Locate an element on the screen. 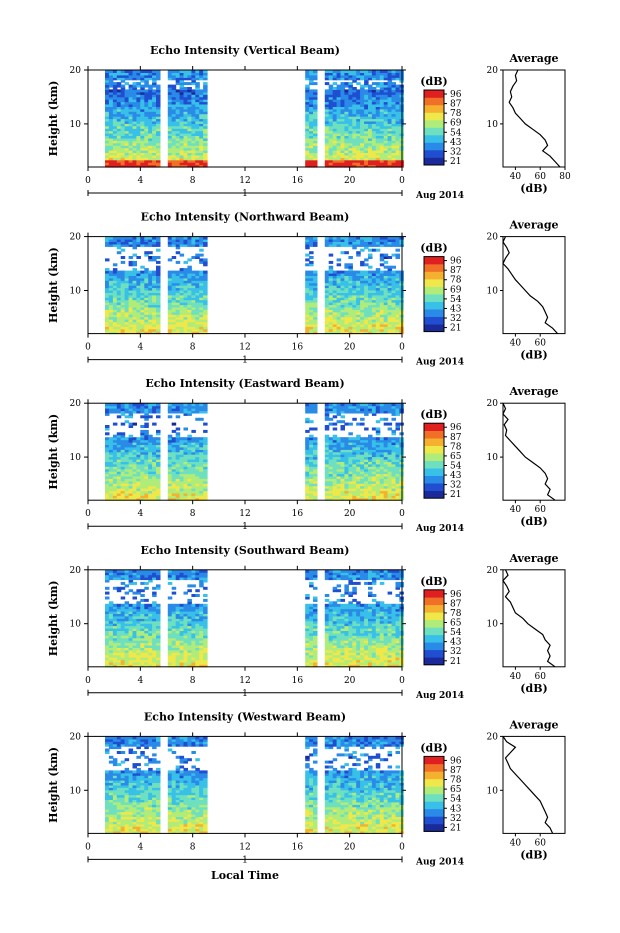 This screenshot has width=620, height=933. profile-y-tick-label: 10 is located at coordinates (493, 125).